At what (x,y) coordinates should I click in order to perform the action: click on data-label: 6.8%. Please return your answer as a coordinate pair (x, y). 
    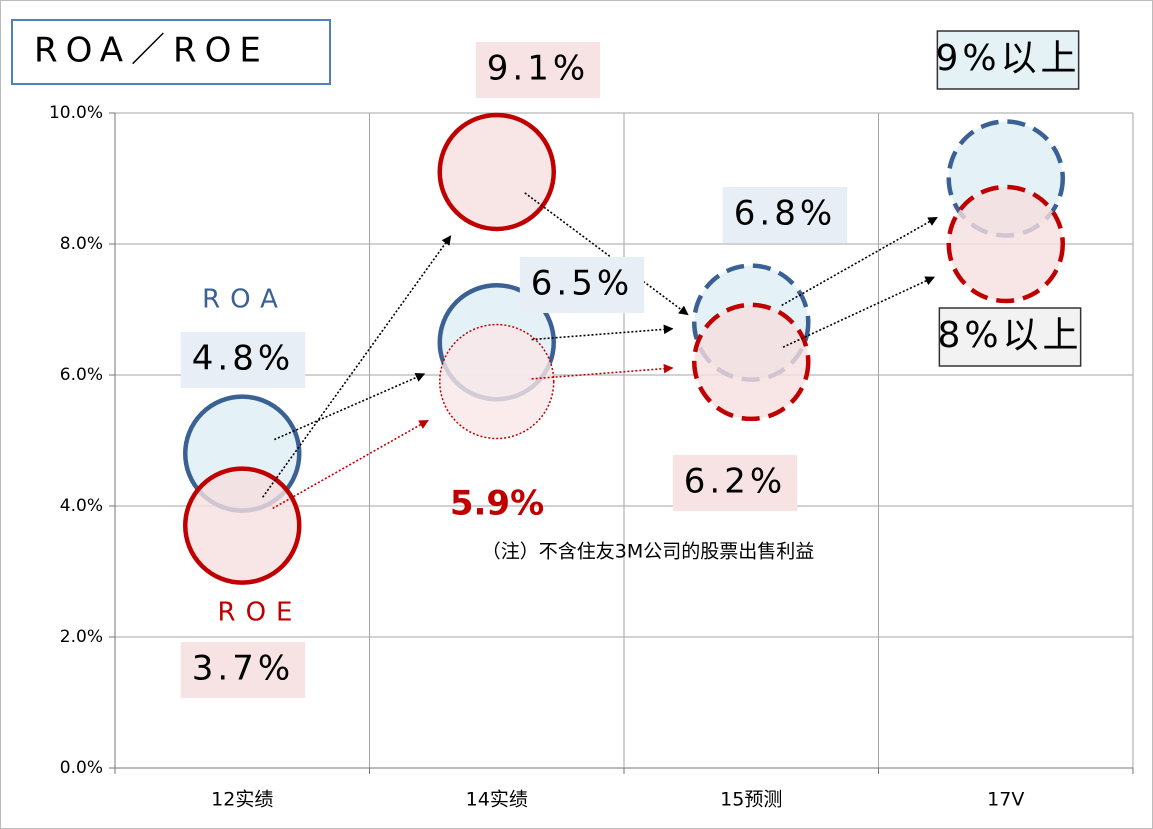
    Looking at the image, I should click on (785, 214).